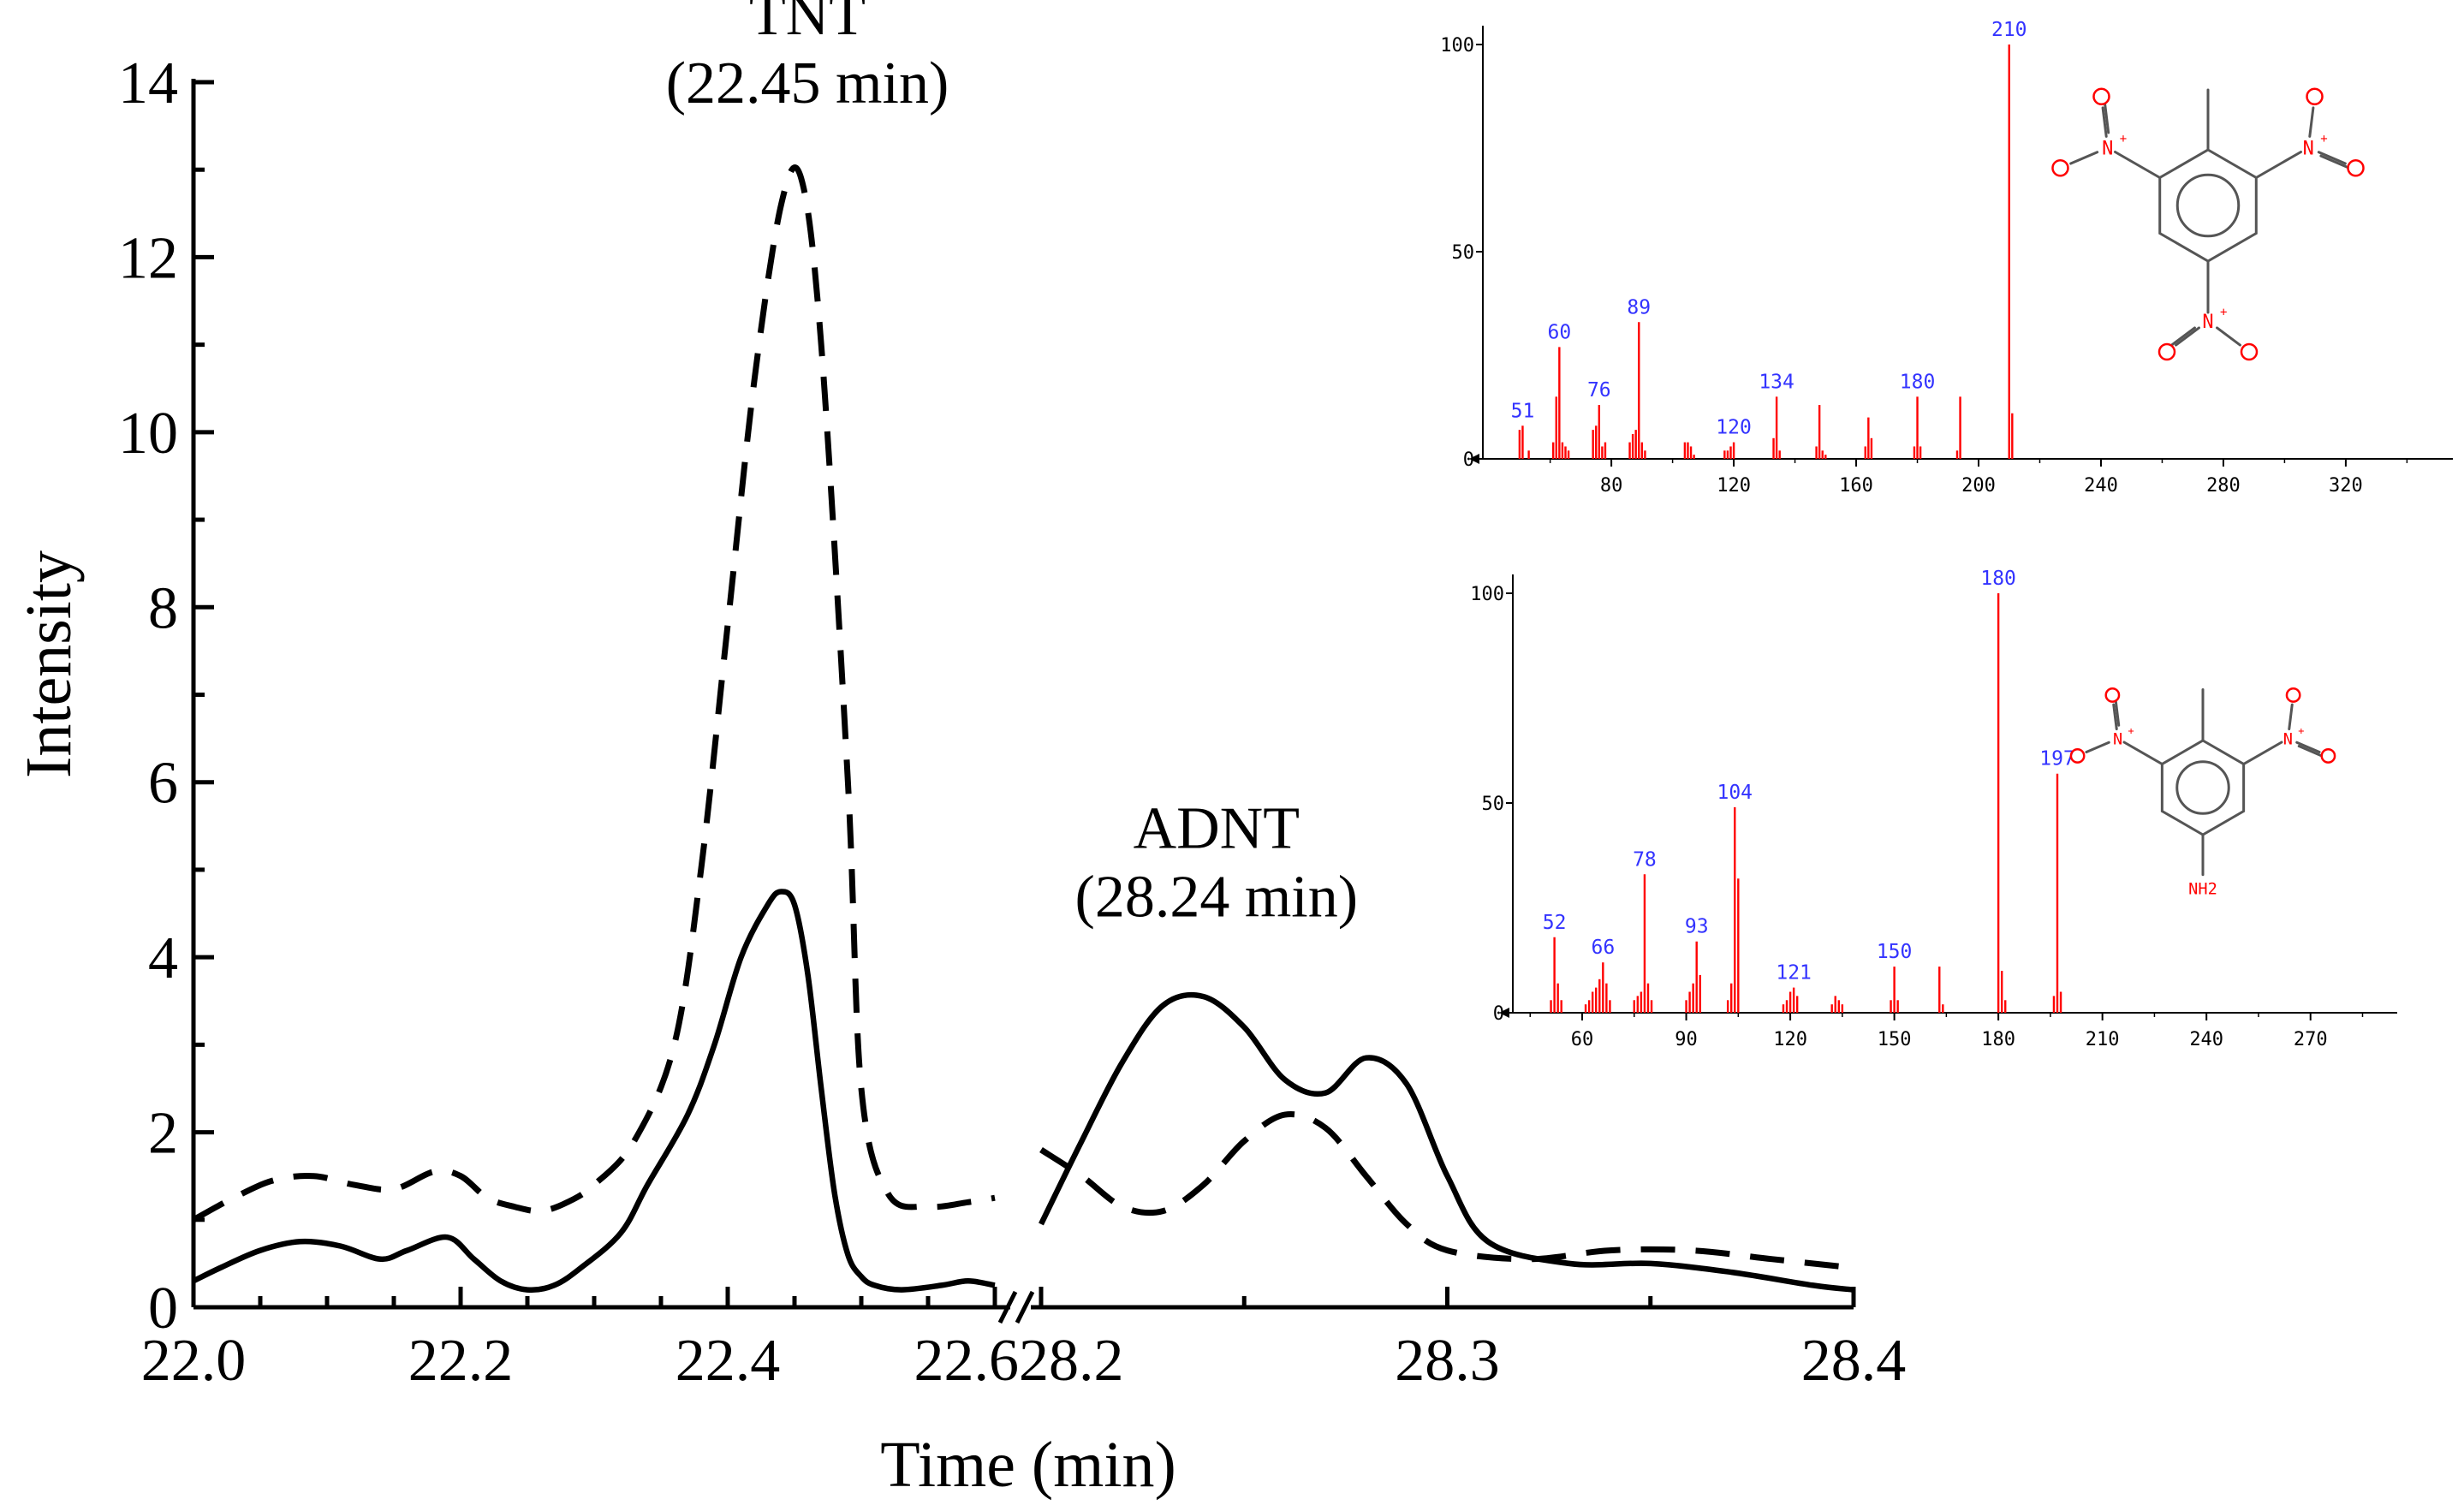  What do you see at coordinates (1854, 1361) in the screenshot?
I see `x-tick-label: 28.4` at bounding box center [1854, 1361].